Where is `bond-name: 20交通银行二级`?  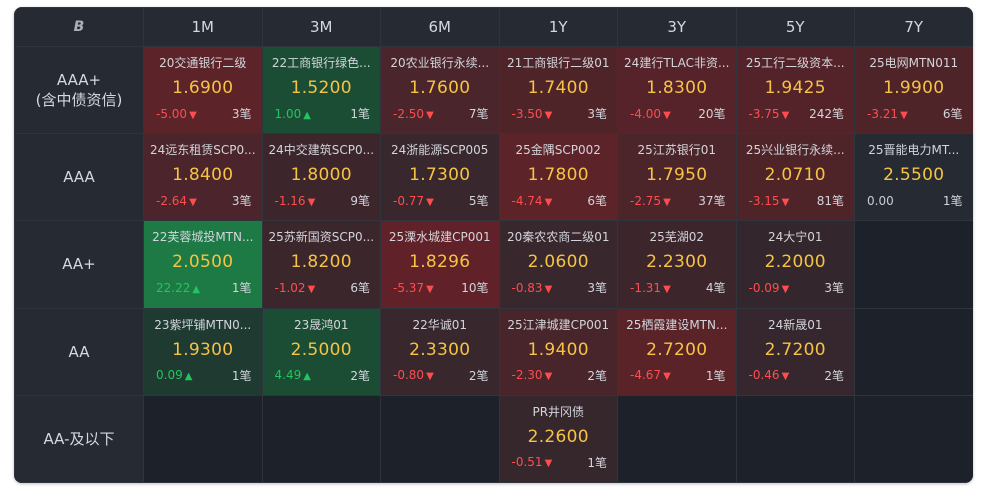 bond-name: 20交通银行二级 is located at coordinates (203, 63).